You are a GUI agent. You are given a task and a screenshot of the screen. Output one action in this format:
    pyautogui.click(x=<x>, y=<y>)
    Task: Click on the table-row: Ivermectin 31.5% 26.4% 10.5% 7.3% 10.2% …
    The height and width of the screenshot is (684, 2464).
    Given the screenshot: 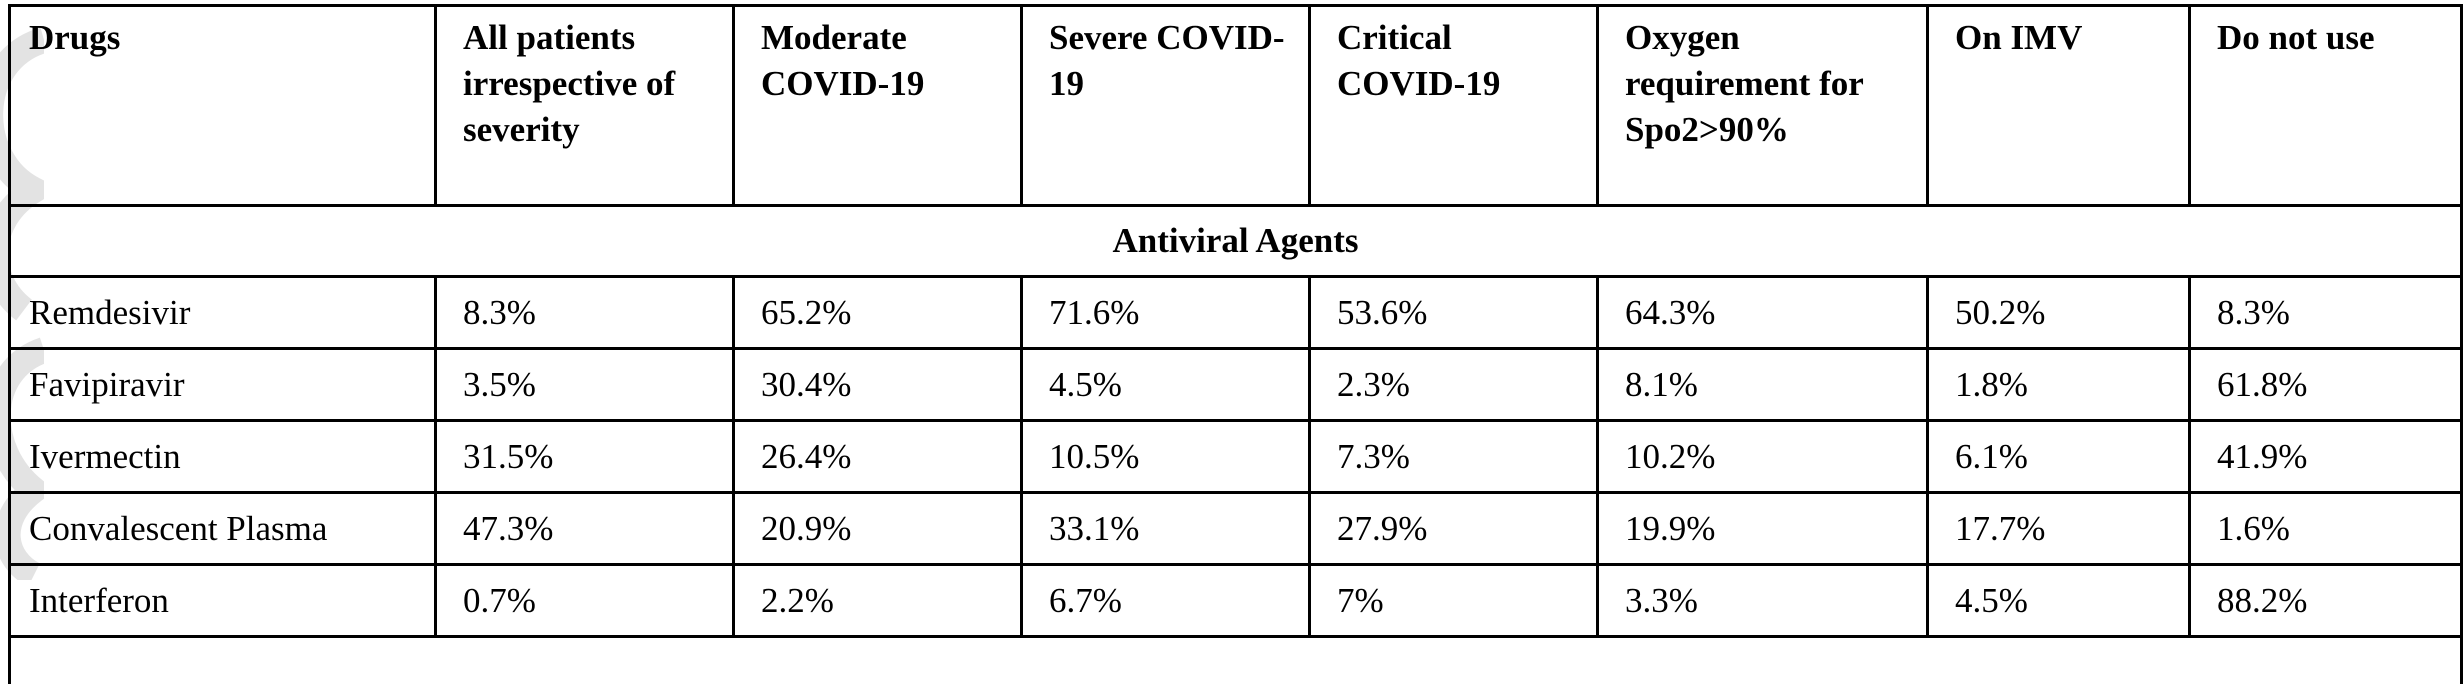 What is the action you would take?
    pyautogui.click(x=1236, y=457)
    